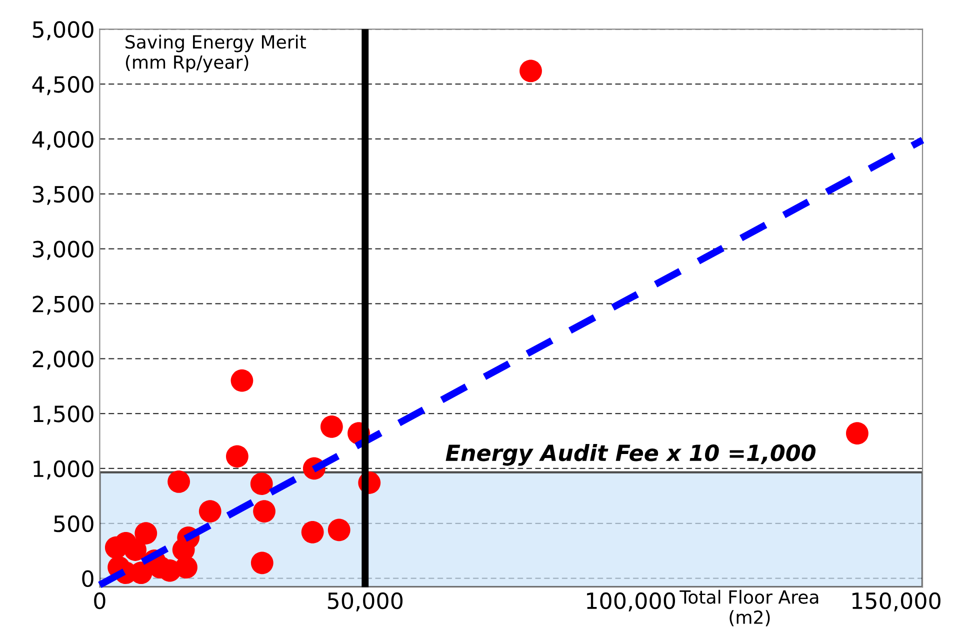  Describe the element at coordinates (88, 579) in the screenshot. I see `y-tick-label: 0` at that location.